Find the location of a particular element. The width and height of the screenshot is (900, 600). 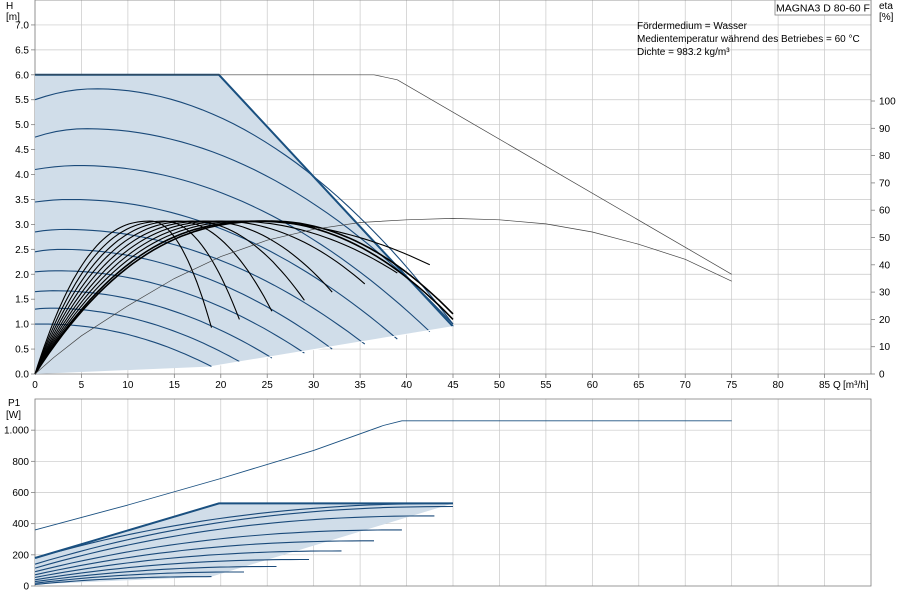

medium-info-line-3: Dichte = 983.2 kg/m³ is located at coordinates (683, 52).